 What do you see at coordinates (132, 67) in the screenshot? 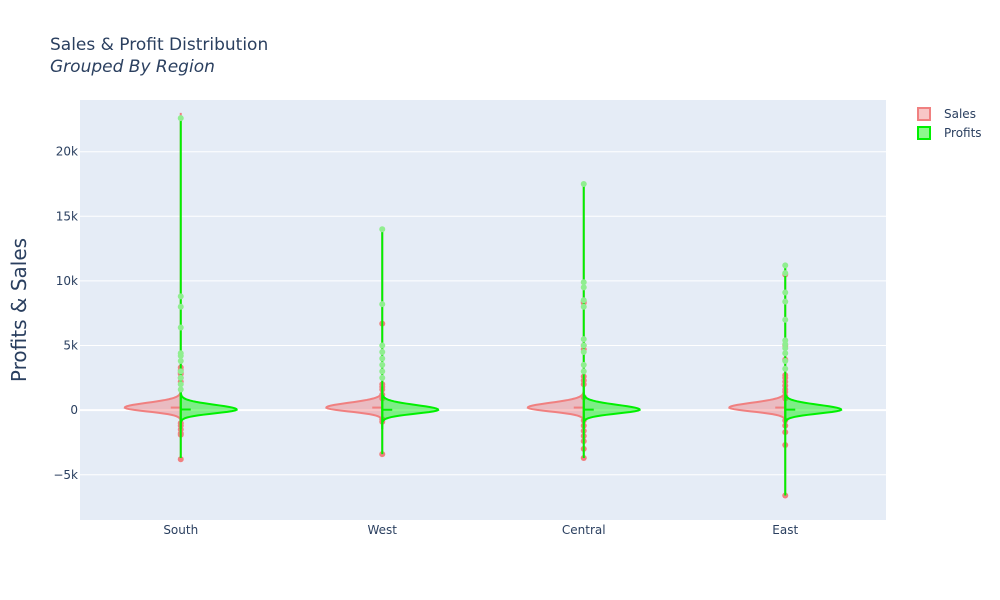
I see `chart-subtitle: Grouped By Region` at bounding box center [132, 67].